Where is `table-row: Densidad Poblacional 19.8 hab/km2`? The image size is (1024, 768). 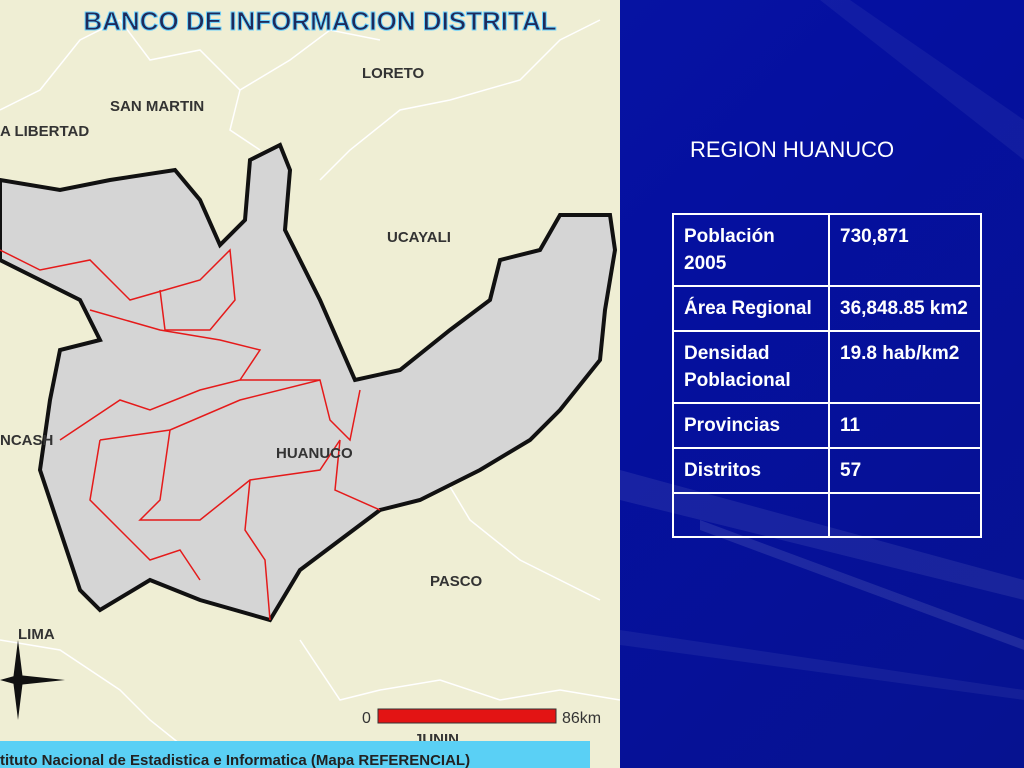 table-row: Densidad Poblacional 19.8 hab/km2 is located at coordinates (827, 367).